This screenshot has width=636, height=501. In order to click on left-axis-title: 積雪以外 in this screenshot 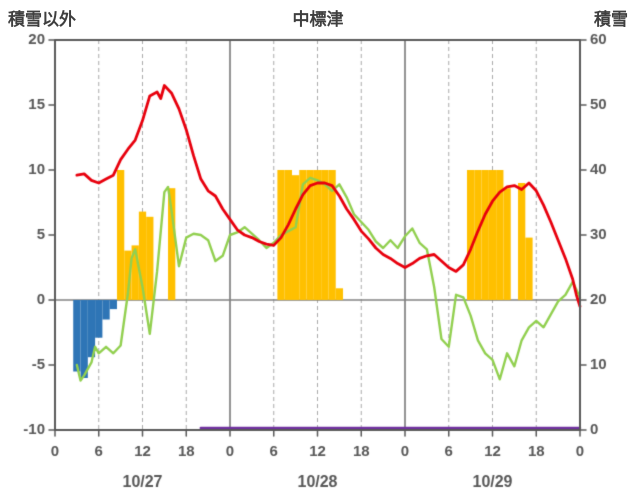, I will do `click(42, 19)`.